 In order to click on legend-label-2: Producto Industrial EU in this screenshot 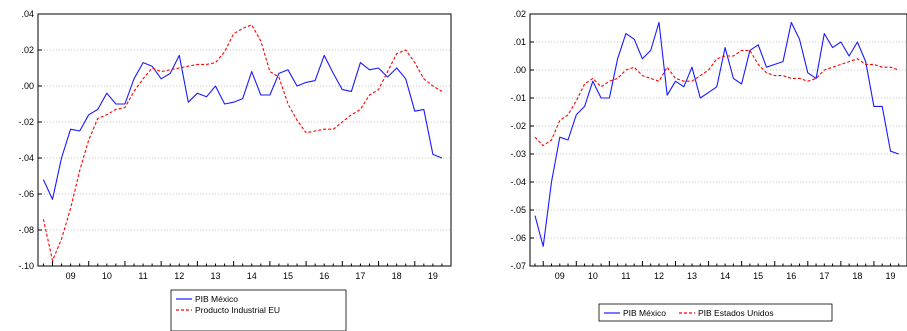, I will do `click(237, 310)`.